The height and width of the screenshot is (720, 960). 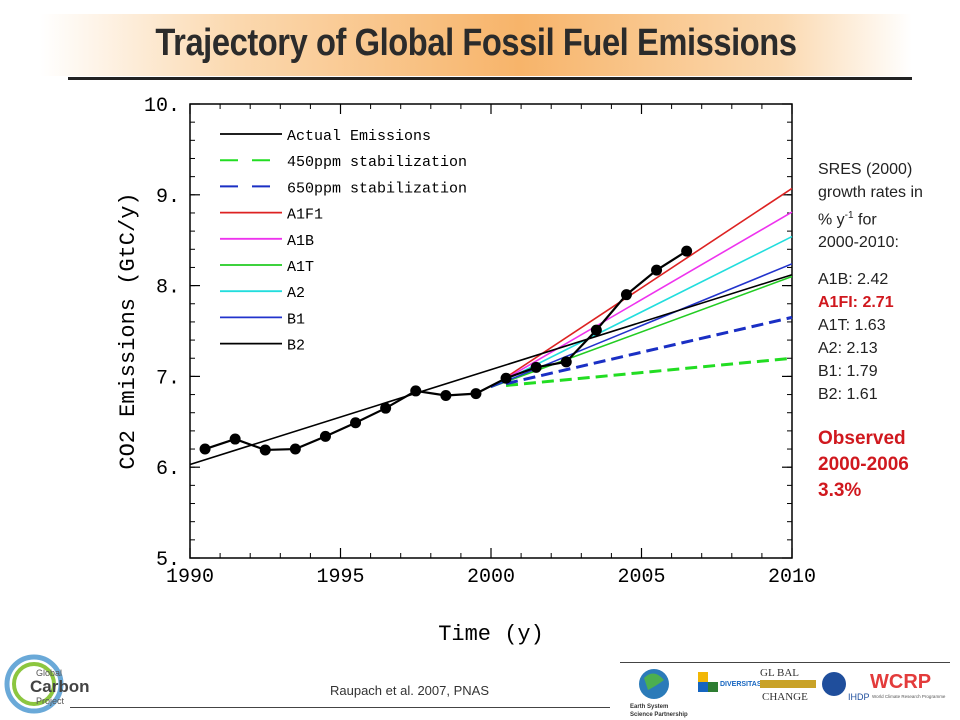 I want to click on igbp-name-1: GL BAL, so click(x=779, y=673).